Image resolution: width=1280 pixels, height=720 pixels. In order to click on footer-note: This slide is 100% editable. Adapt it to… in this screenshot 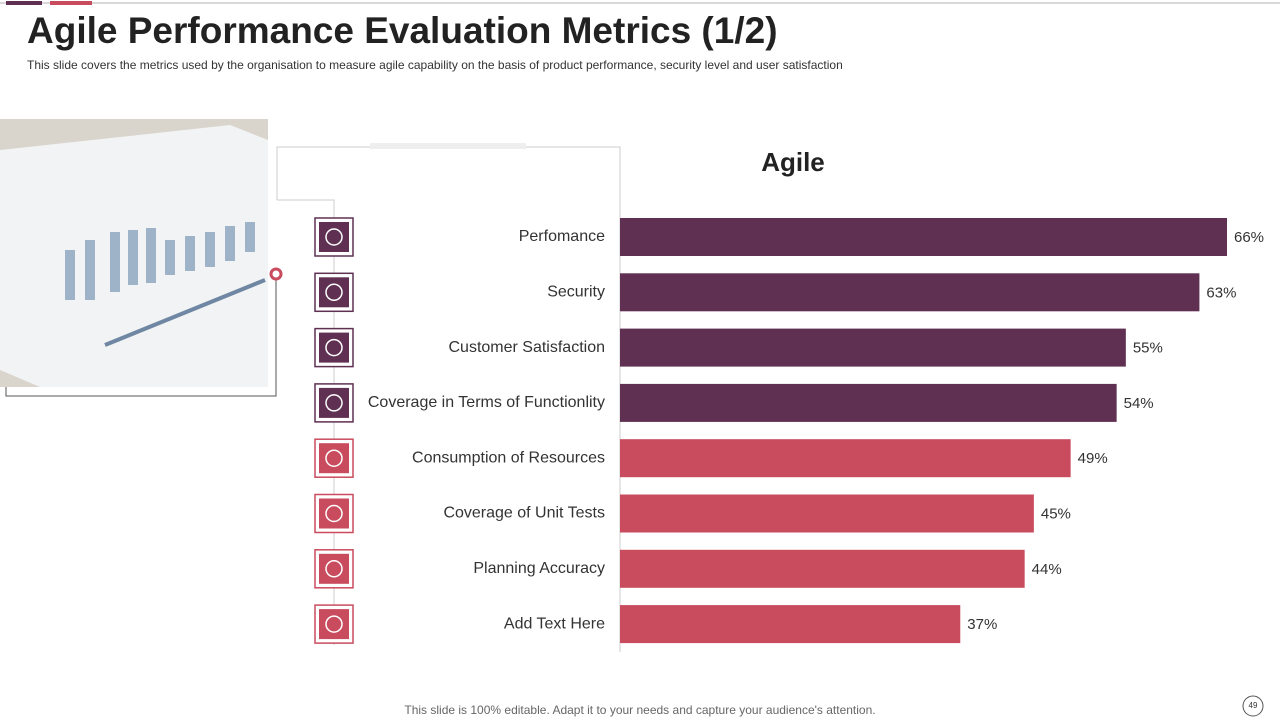, I will do `click(639, 710)`.